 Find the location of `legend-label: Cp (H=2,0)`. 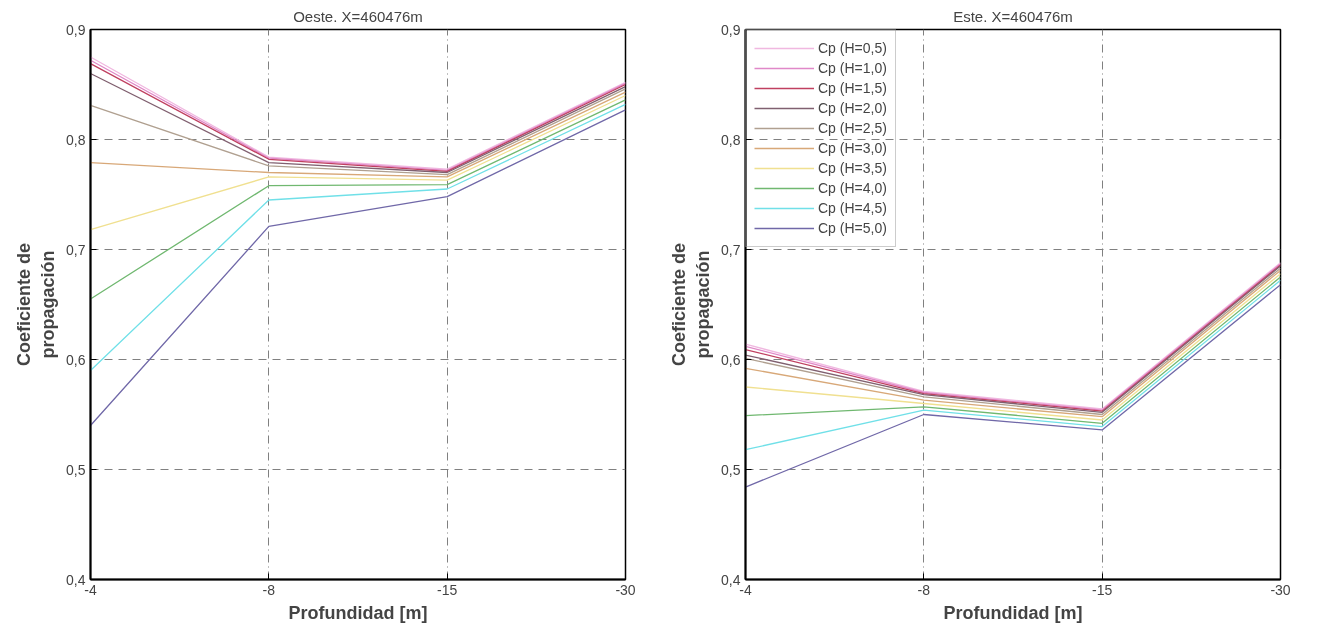

legend-label: Cp (H=2,0) is located at coordinates (852, 108).